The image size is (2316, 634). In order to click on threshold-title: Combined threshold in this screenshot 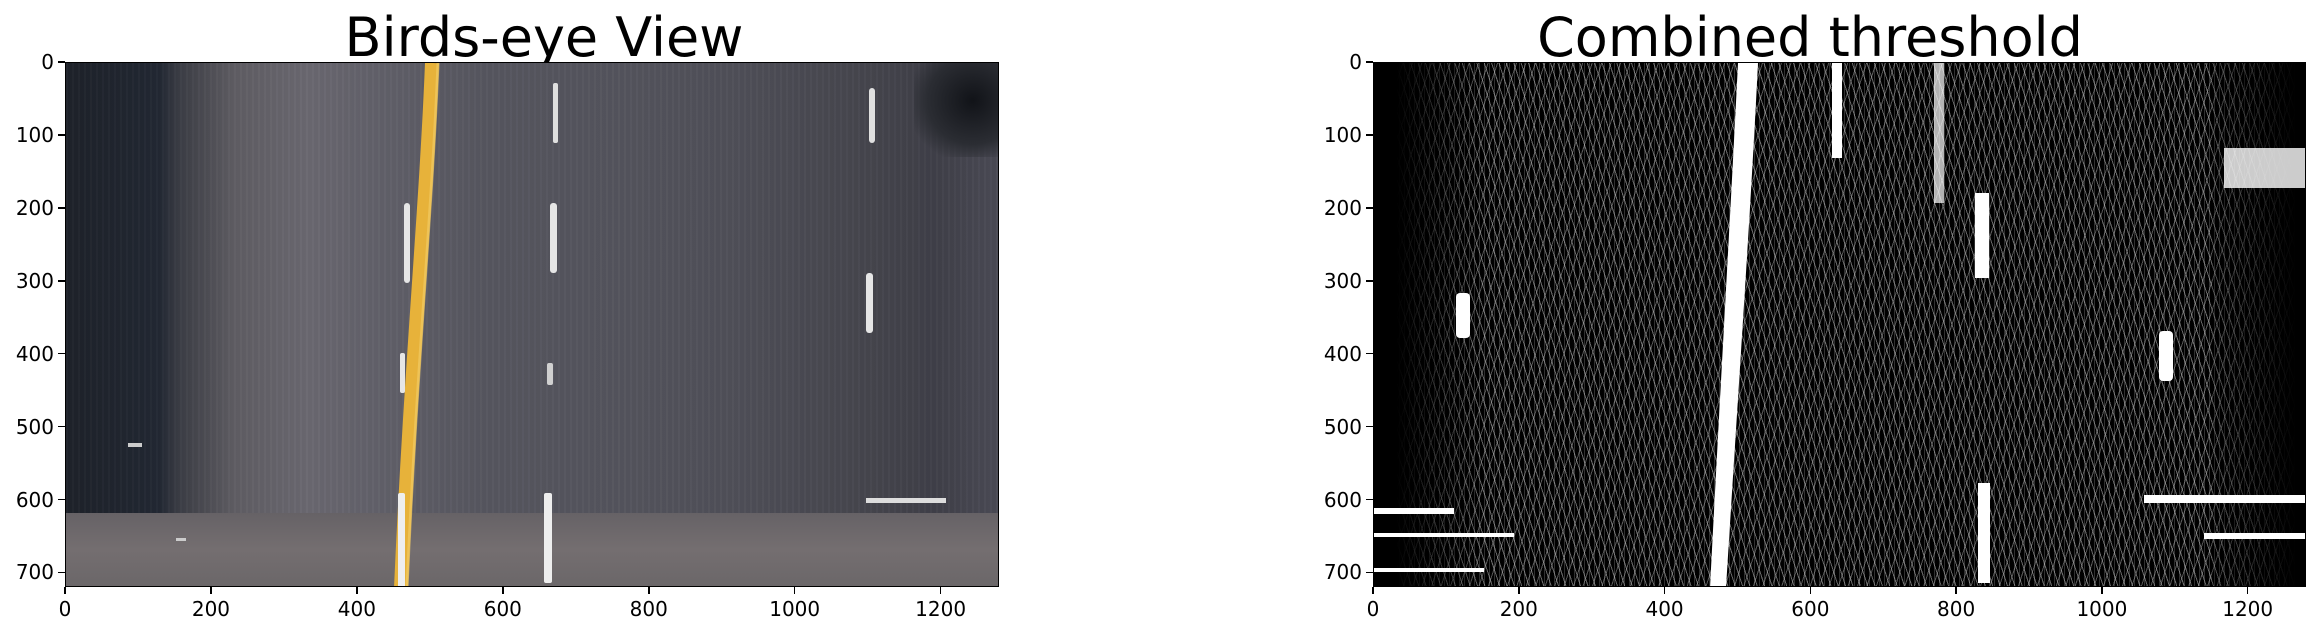, I will do `click(1810, 37)`.